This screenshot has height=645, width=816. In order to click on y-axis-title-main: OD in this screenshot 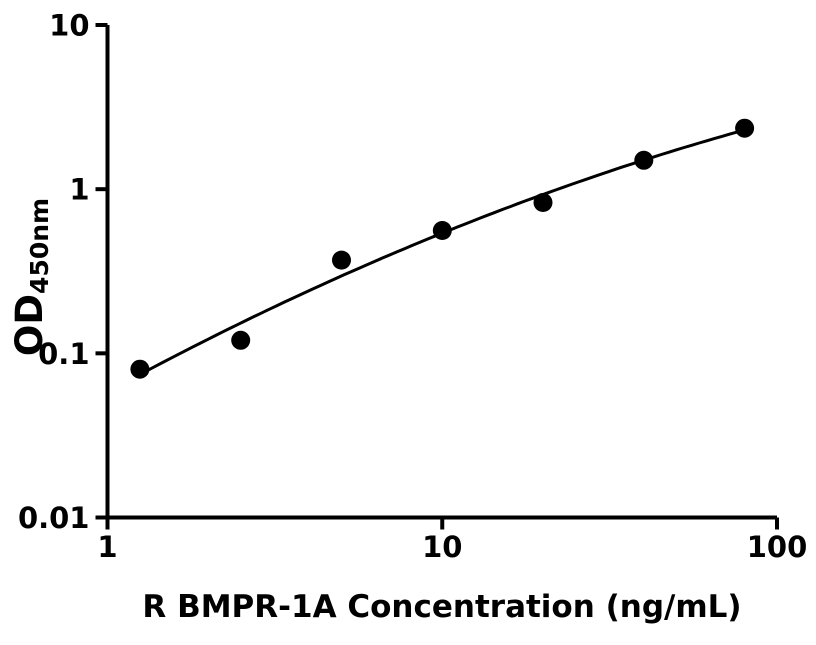, I will do `click(29, 325)`.